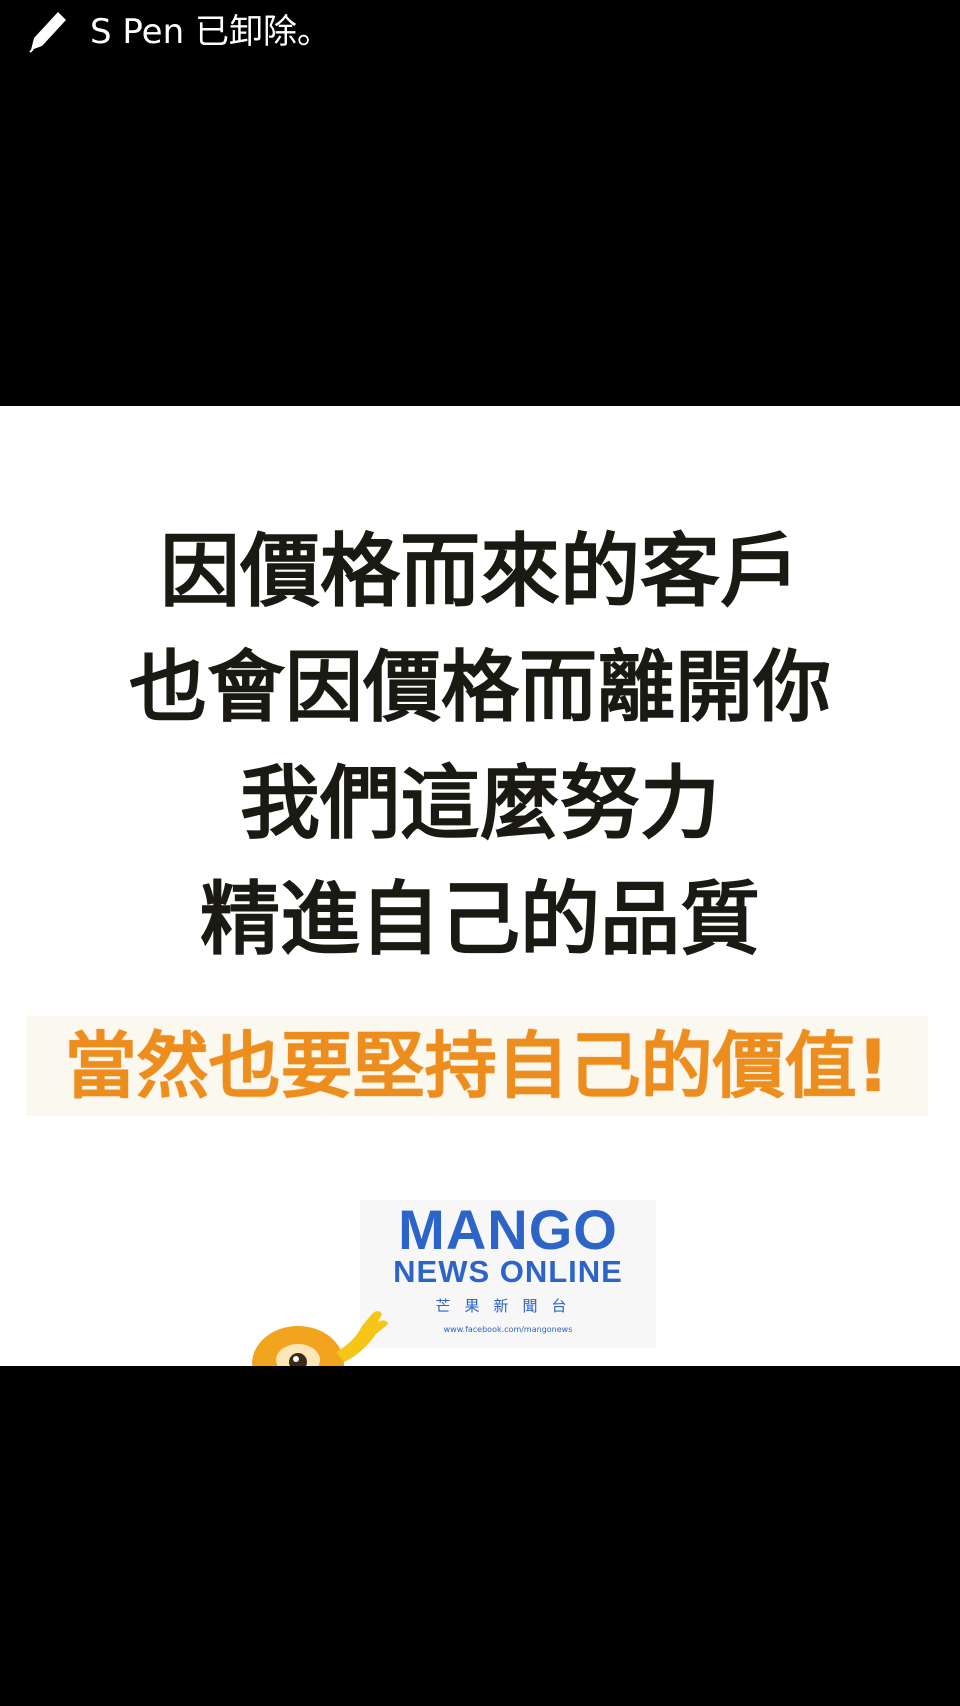  What do you see at coordinates (480, 571) in the screenshot?
I see `quote-line-1: 因價格而來的客戶` at bounding box center [480, 571].